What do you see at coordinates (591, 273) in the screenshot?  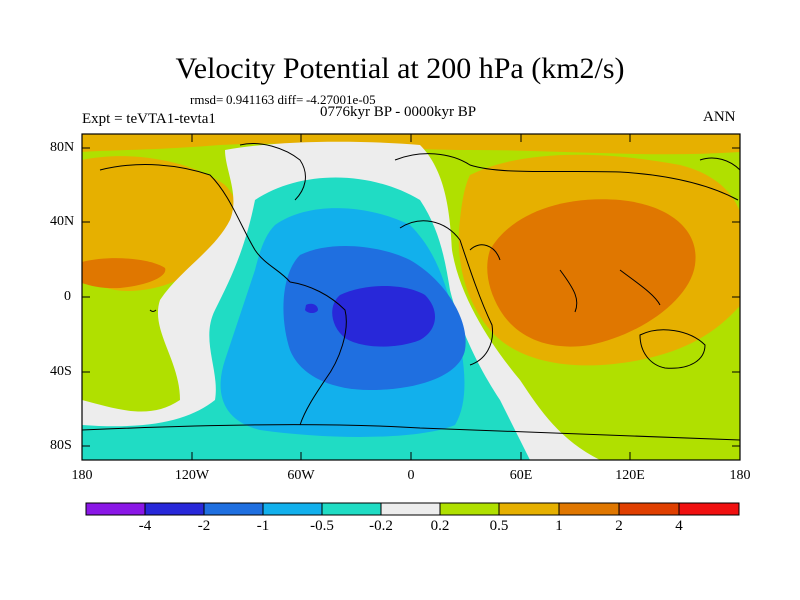 I see `contour-level-1-2-east` at bounding box center [591, 273].